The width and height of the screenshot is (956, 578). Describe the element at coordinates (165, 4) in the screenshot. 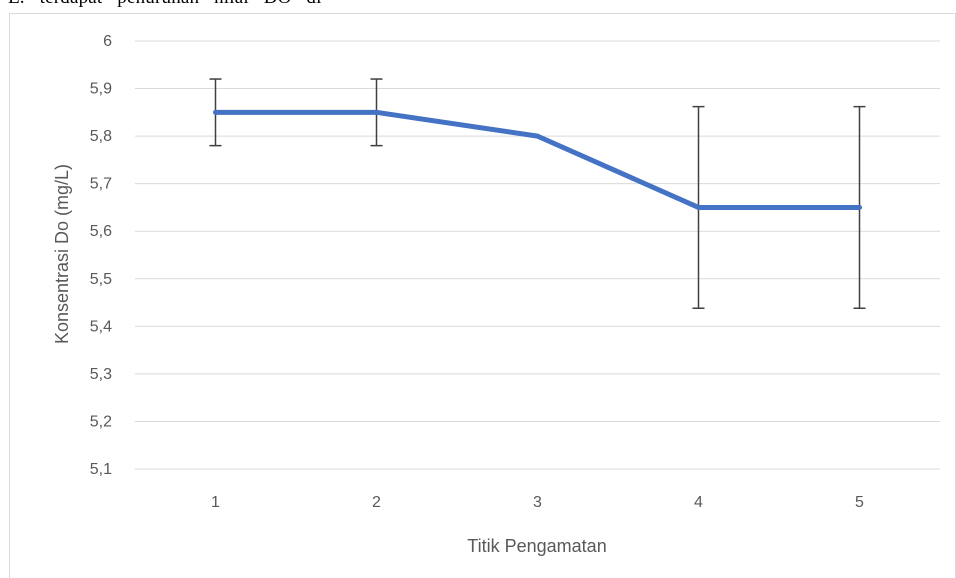

I see `document-text-fragment: E. terdapat penurunan nilai DO di` at that location.